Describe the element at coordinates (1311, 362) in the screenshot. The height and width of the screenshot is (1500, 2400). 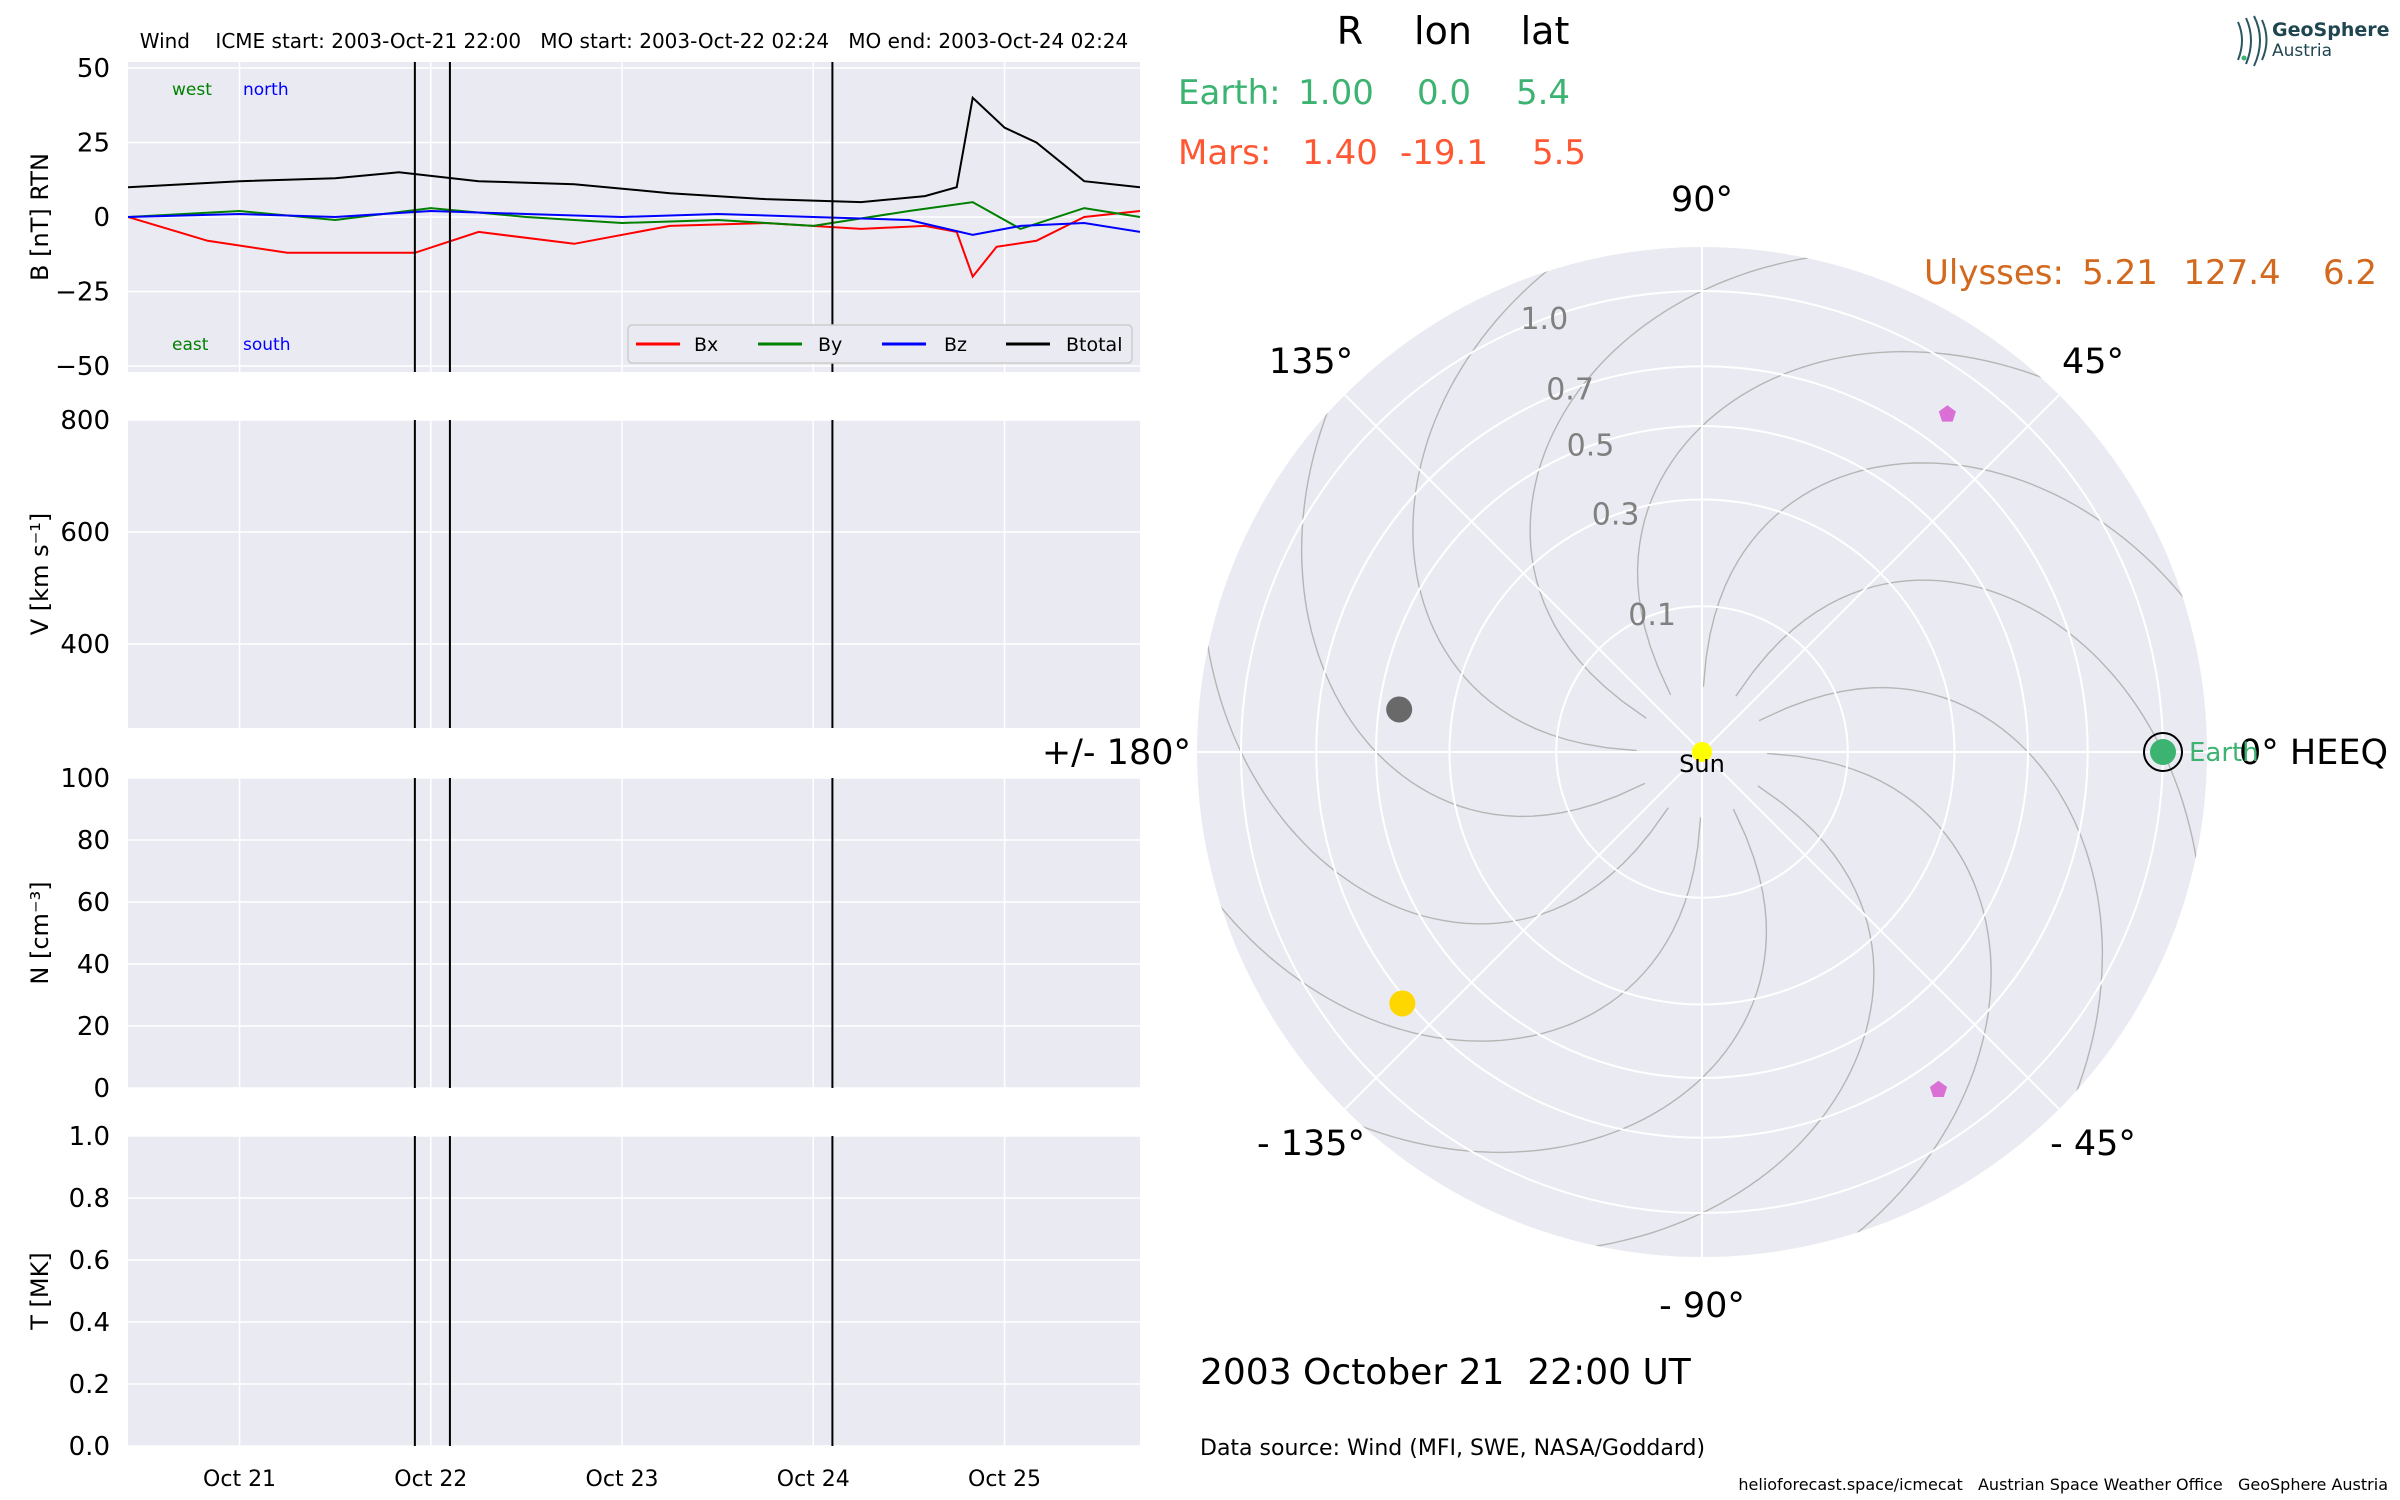
I see `polar-theta-label: 135°` at that location.